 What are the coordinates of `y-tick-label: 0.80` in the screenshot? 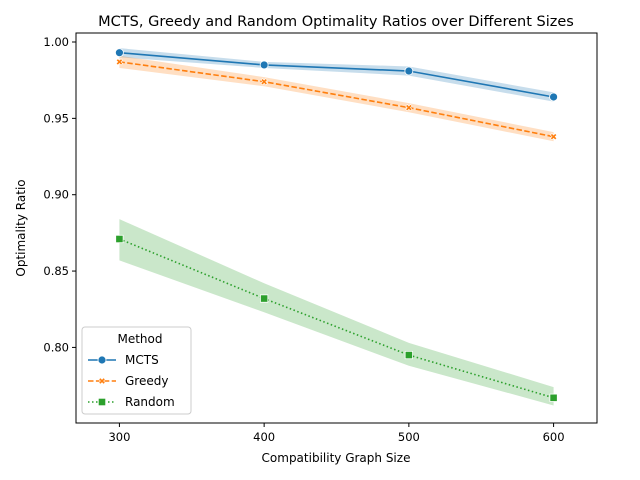 It's located at (56, 347).